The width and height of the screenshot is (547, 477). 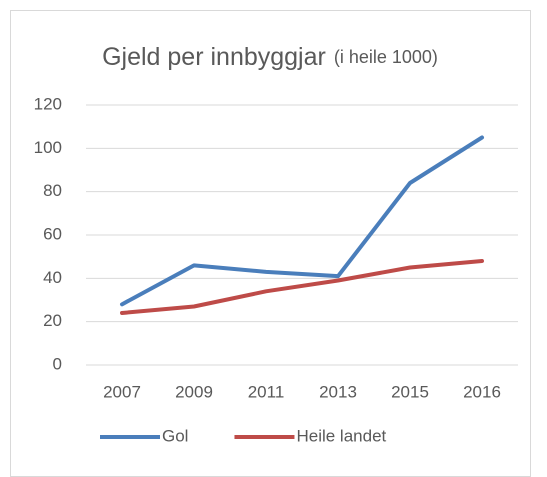 What do you see at coordinates (302, 287) in the screenshot?
I see `series-line` at bounding box center [302, 287].